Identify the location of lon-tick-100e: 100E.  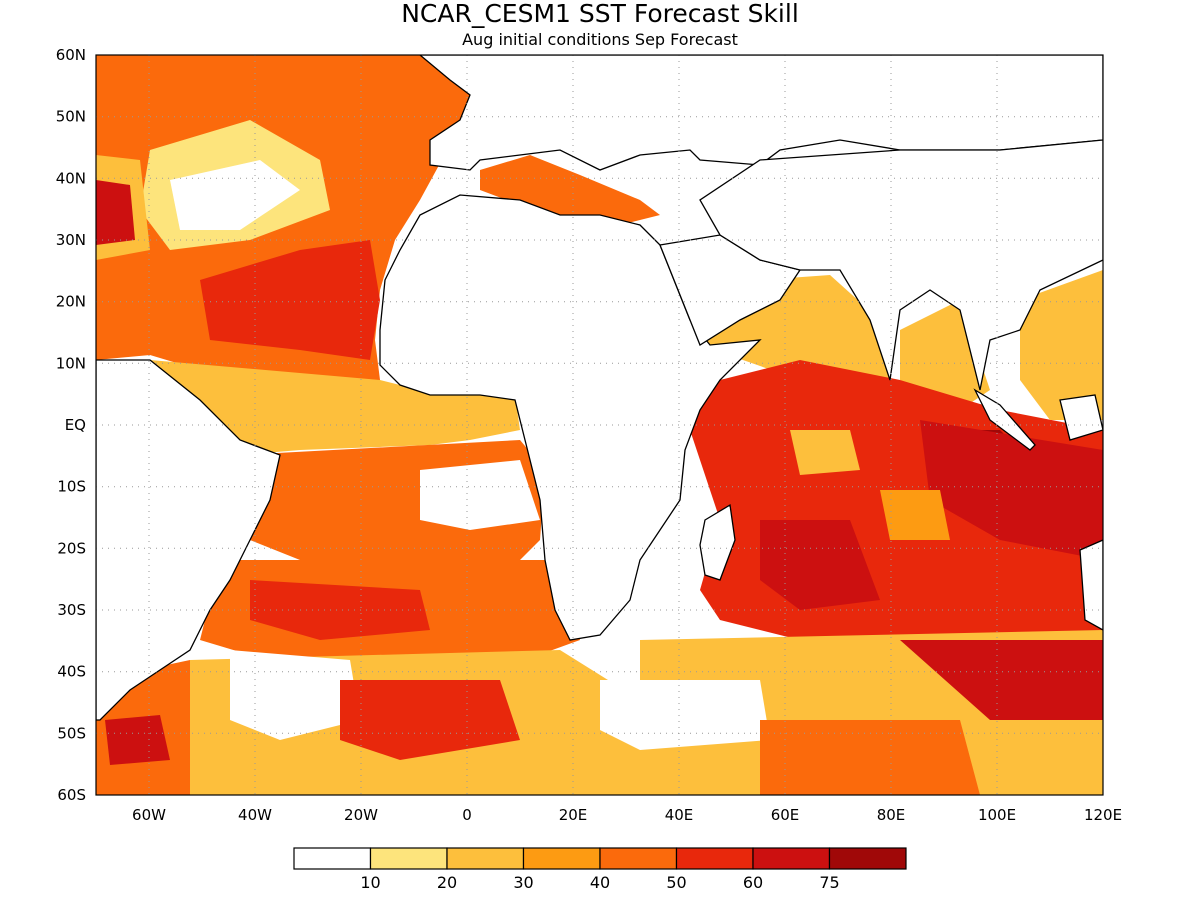
(997, 815).